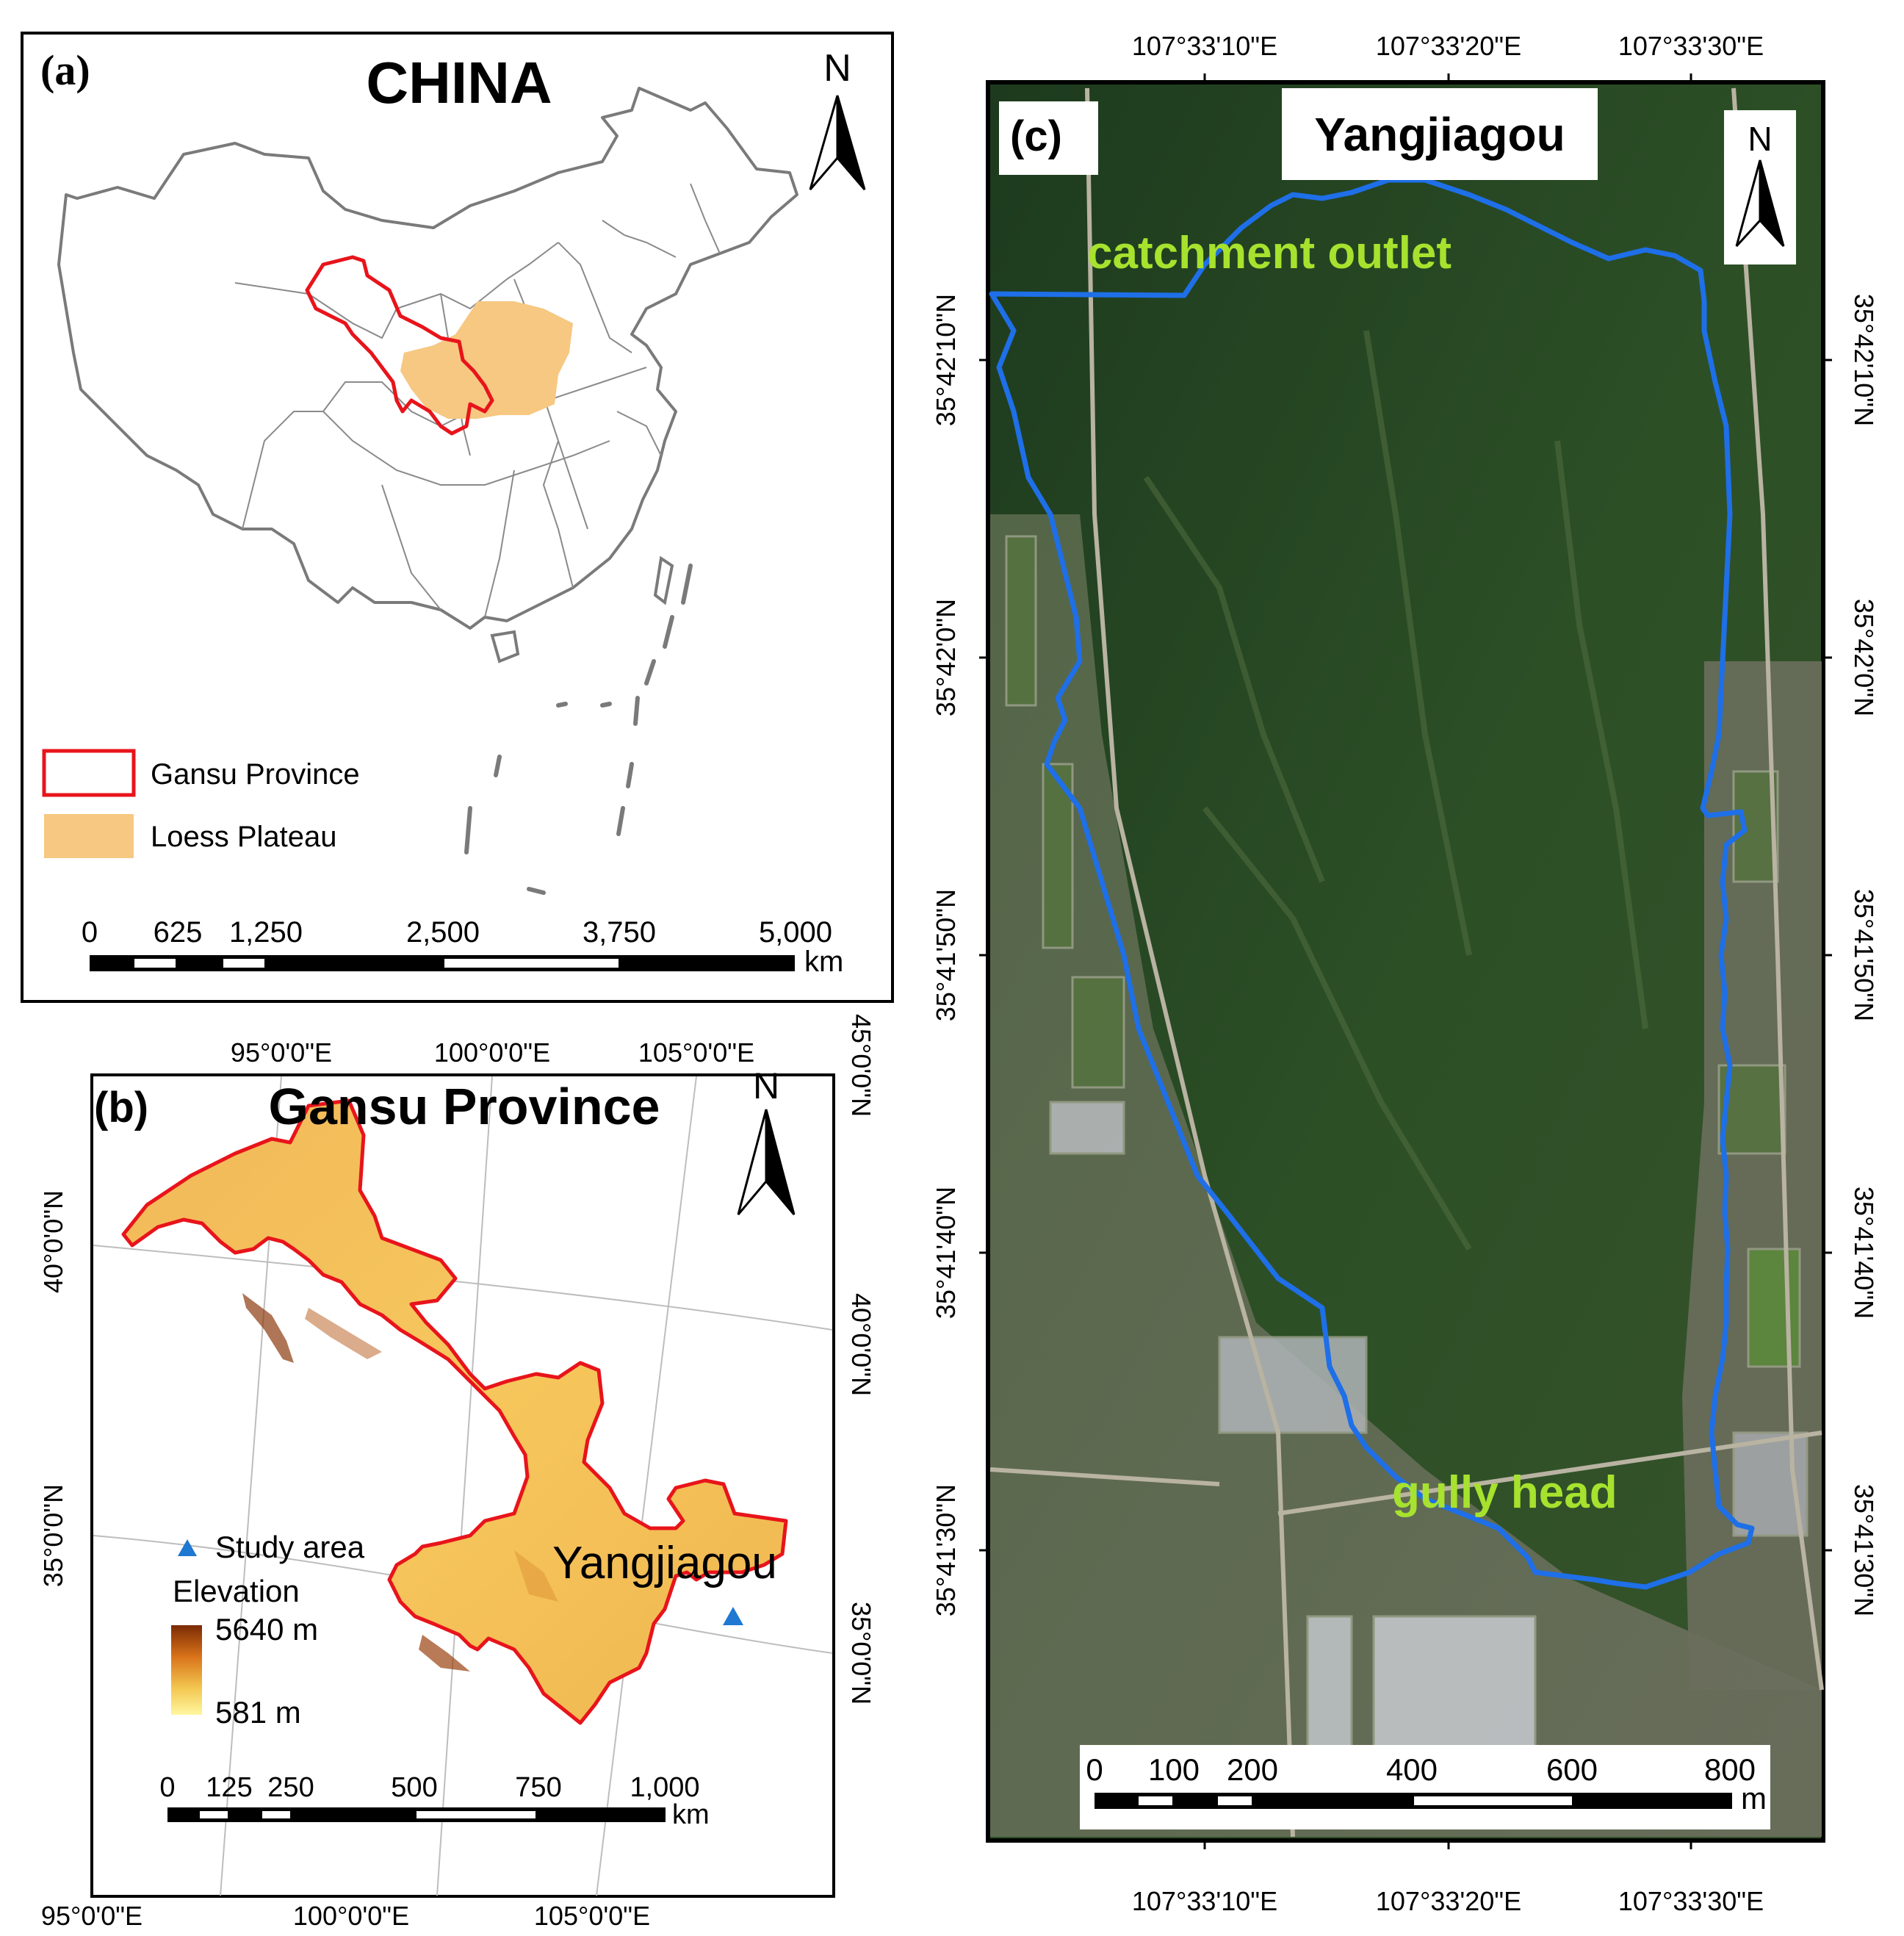 The height and width of the screenshot is (1936, 1904). I want to click on panel-b-title: Gansu Province, so click(464, 1106).